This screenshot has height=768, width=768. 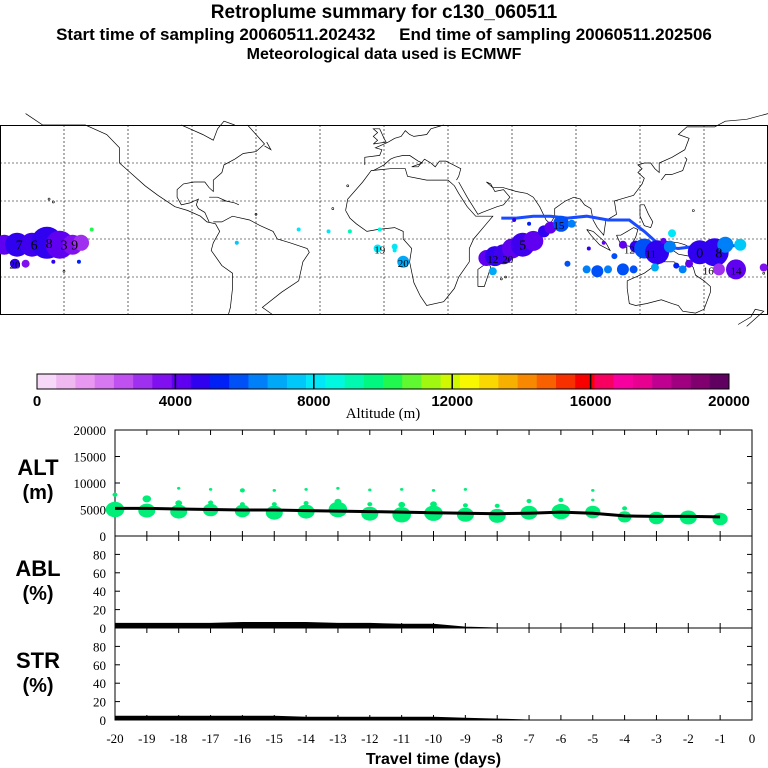 I want to click on plume-day-label: 7, so click(x=19, y=246).